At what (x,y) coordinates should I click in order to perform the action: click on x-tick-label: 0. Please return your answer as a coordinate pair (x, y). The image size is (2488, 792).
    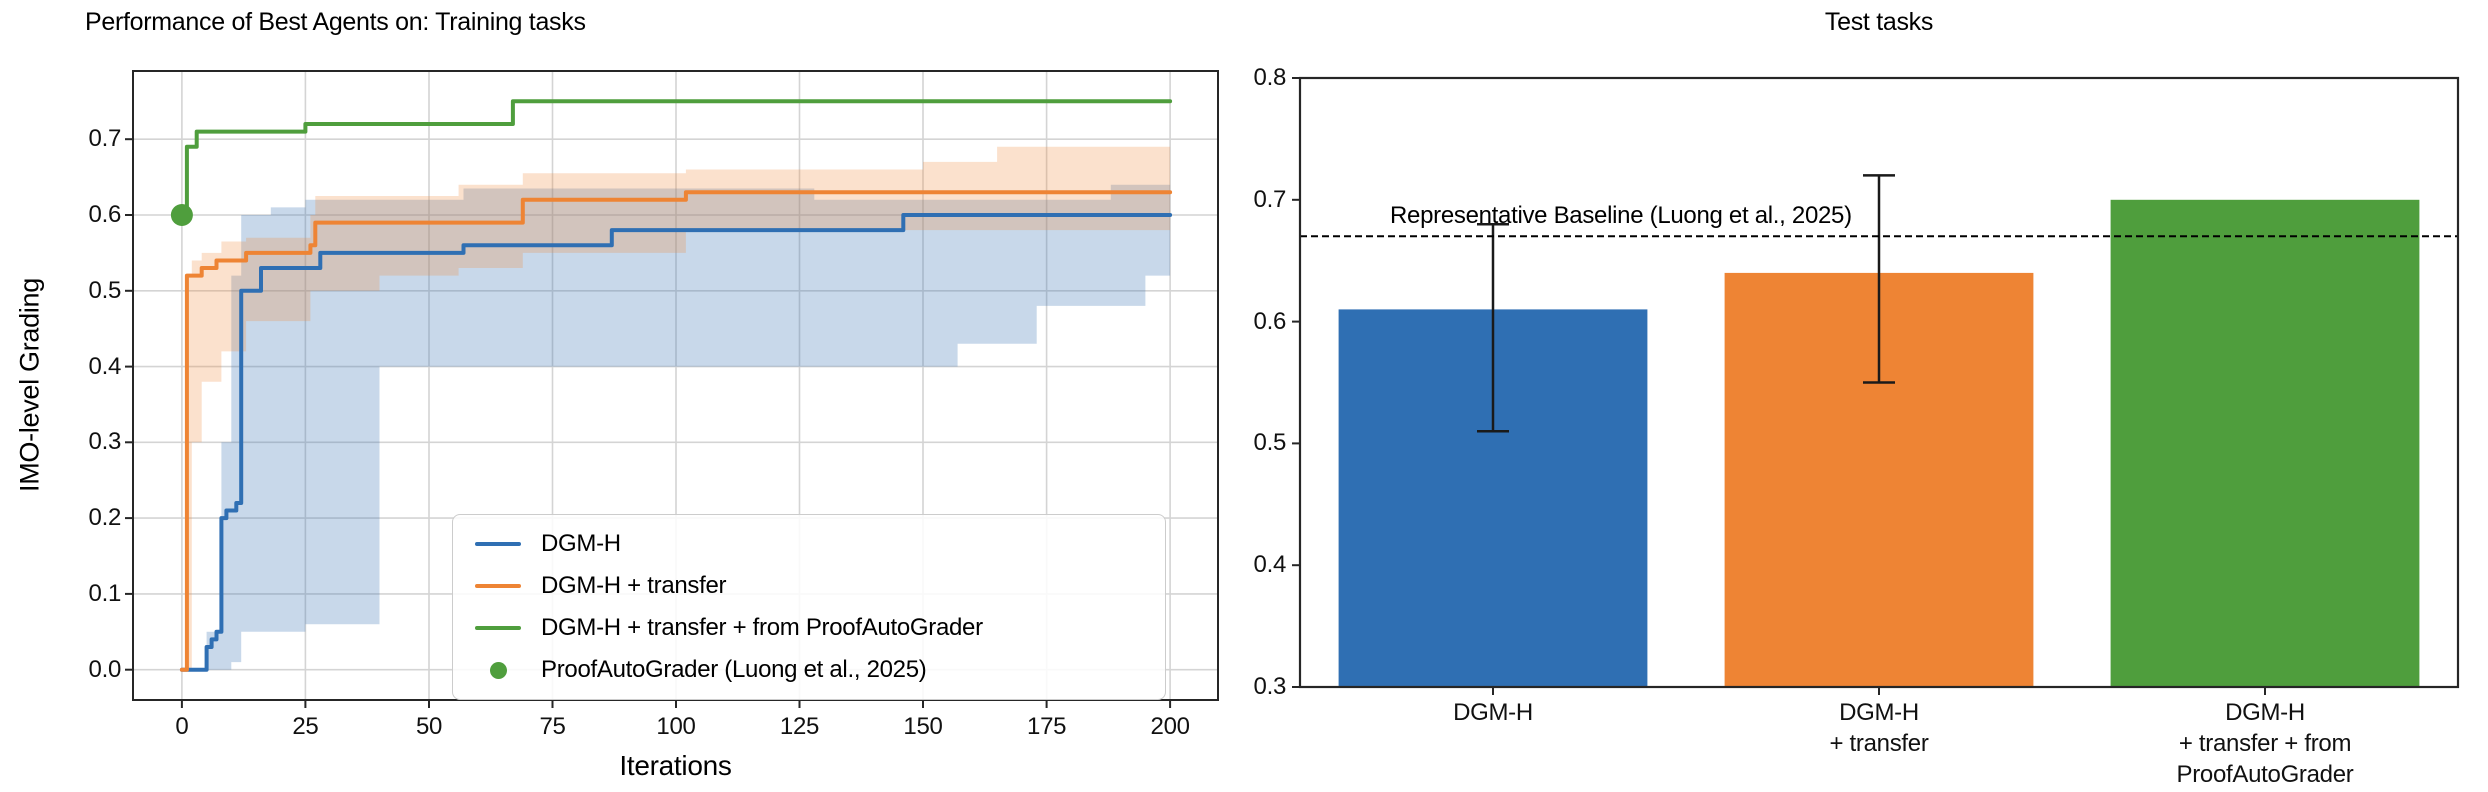
    Looking at the image, I should click on (182, 726).